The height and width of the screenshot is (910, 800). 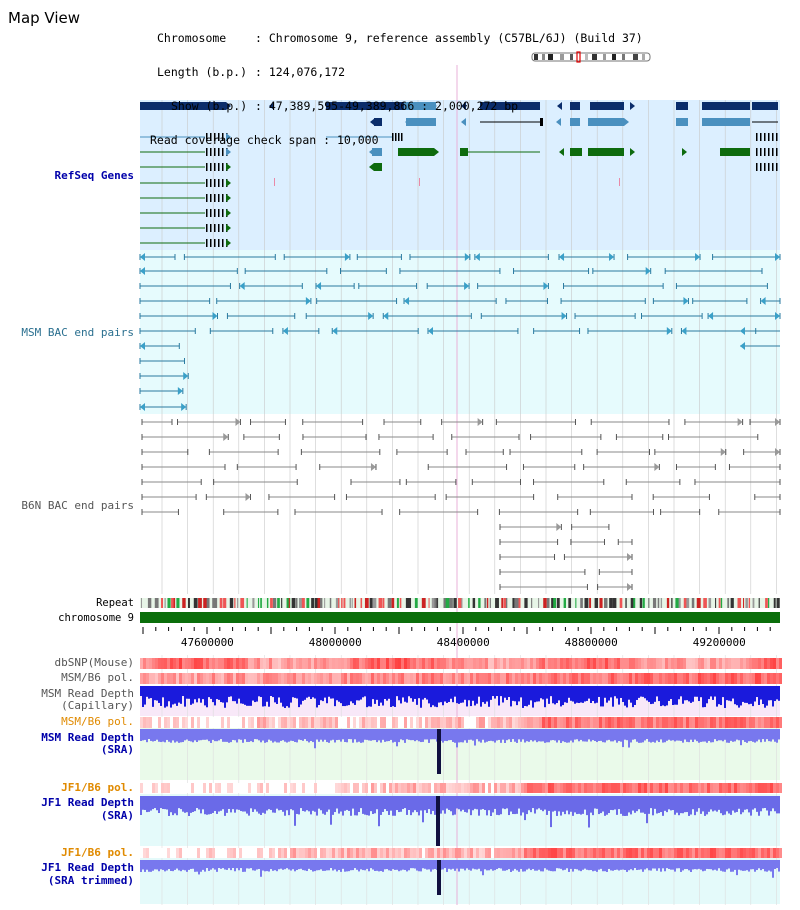 What do you see at coordinates (460, 821) in the screenshot?
I see `jf1-read-depth-sra` at bounding box center [460, 821].